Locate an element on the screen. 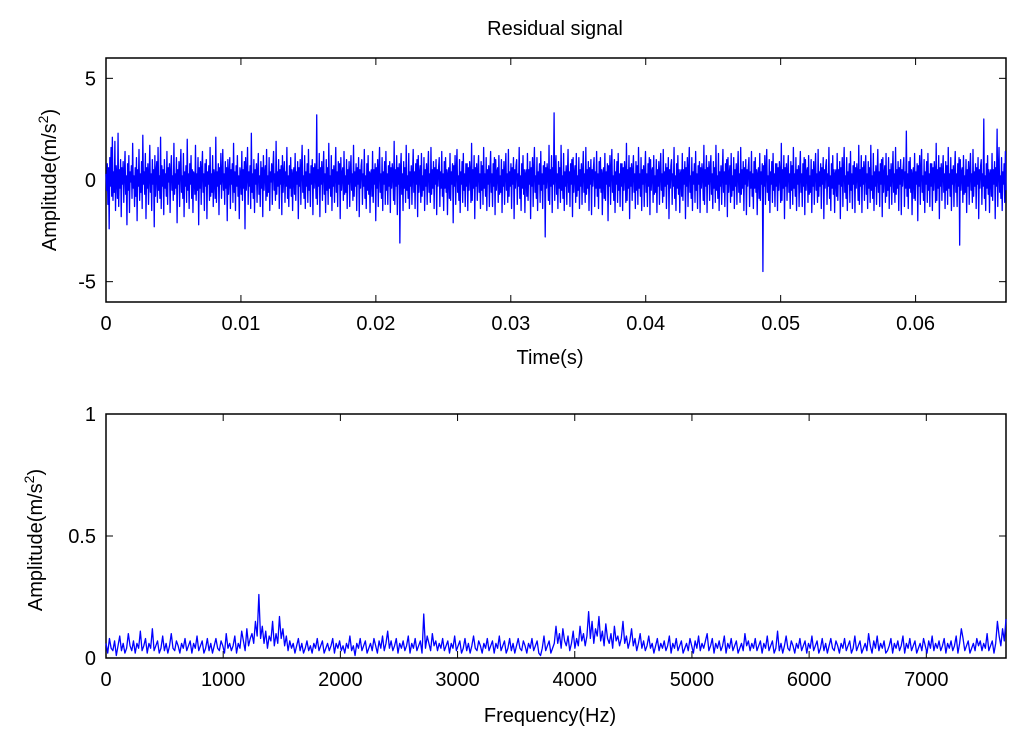 The image size is (1024, 748). frequency-y-tick-label: 1 is located at coordinates (90, 415).